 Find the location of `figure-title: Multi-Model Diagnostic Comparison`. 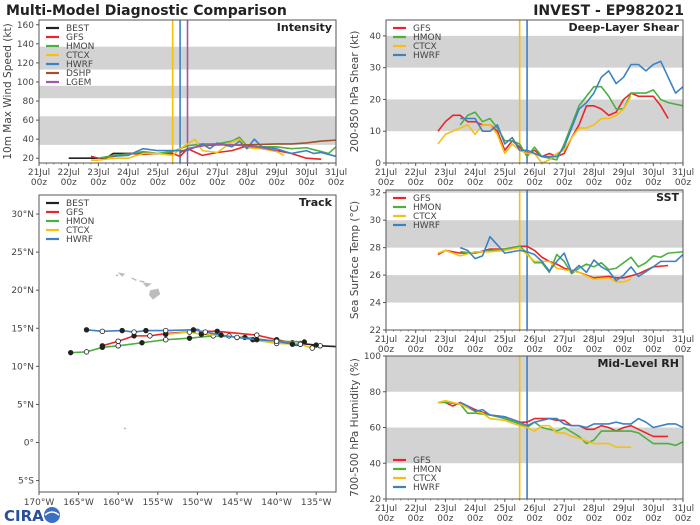

figure-title: Multi-Model Diagnostic Comparison is located at coordinates (146, 11).